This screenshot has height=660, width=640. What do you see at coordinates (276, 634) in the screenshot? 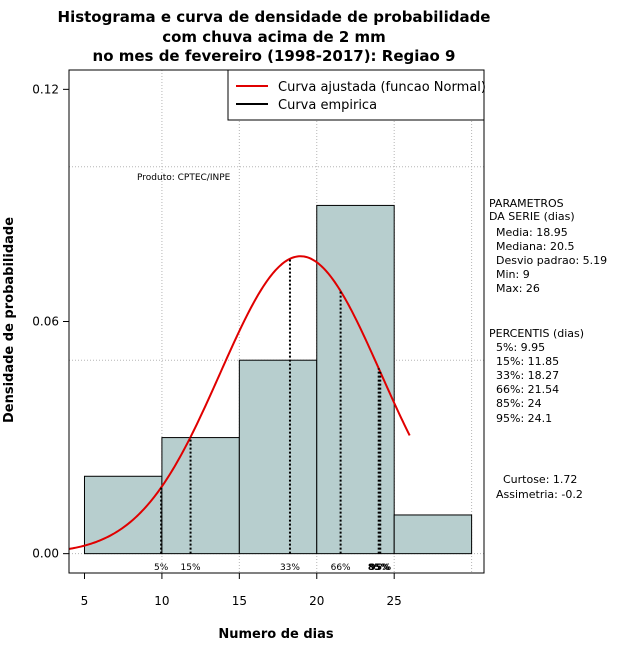
I see `x-axis-title: Numero de dias` at bounding box center [276, 634].